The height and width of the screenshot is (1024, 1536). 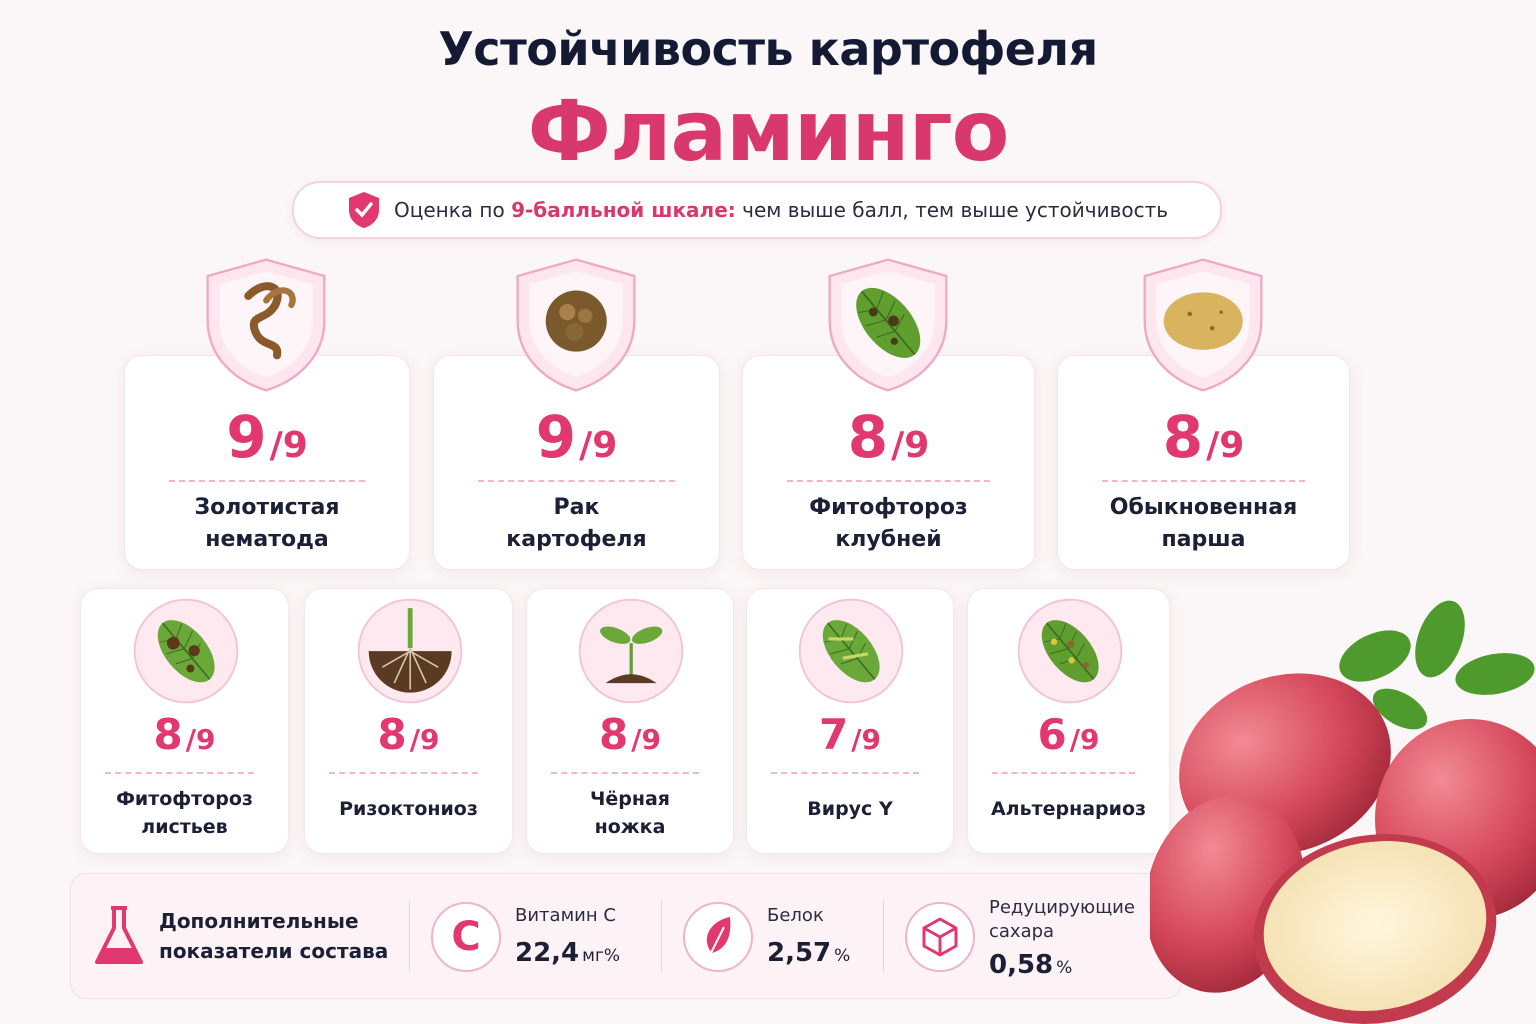 I want to click on disease-card: 8/9 Ризоктониоз, so click(x=408, y=721).